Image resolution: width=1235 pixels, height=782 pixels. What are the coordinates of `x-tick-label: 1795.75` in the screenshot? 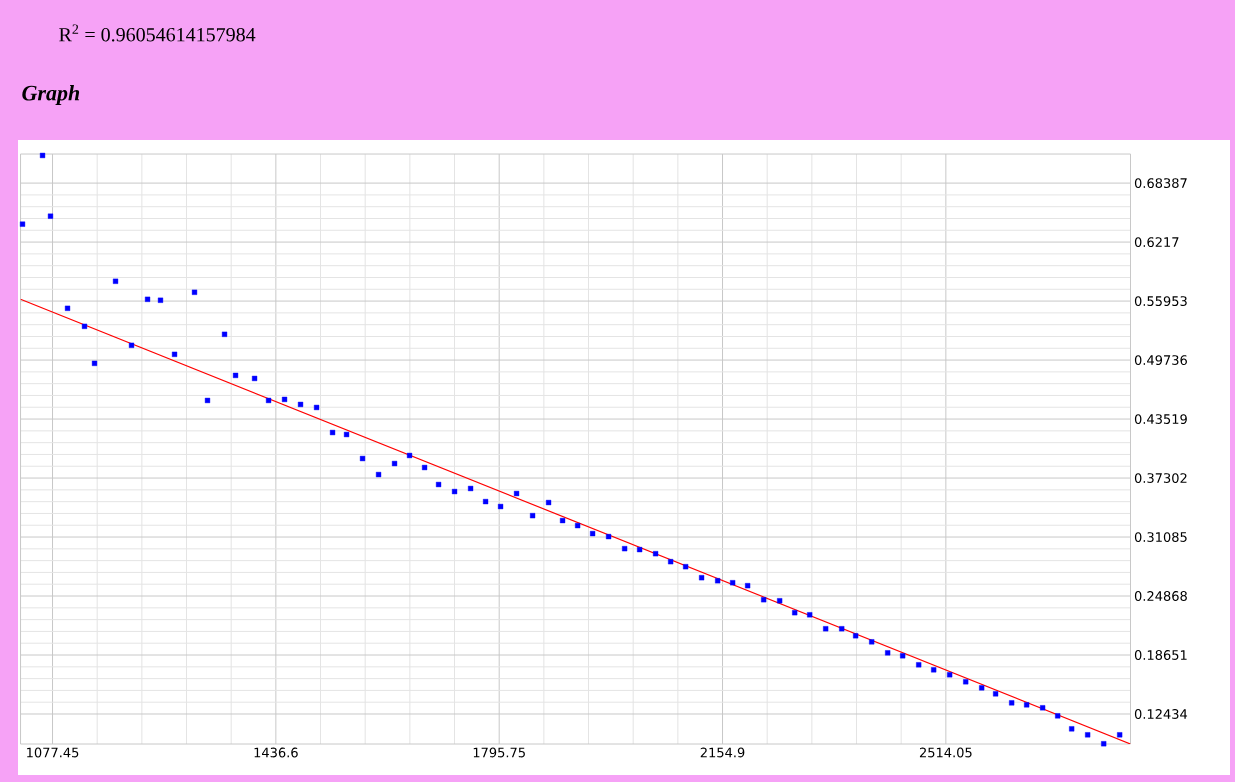 It's located at (499, 752).